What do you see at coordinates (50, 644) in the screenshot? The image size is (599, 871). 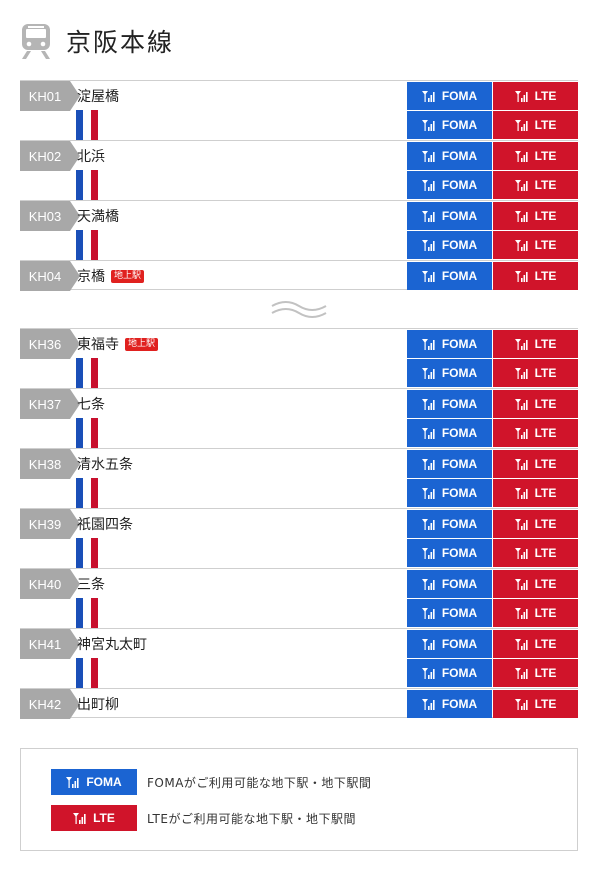 I see `station-code: KH41` at bounding box center [50, 644].